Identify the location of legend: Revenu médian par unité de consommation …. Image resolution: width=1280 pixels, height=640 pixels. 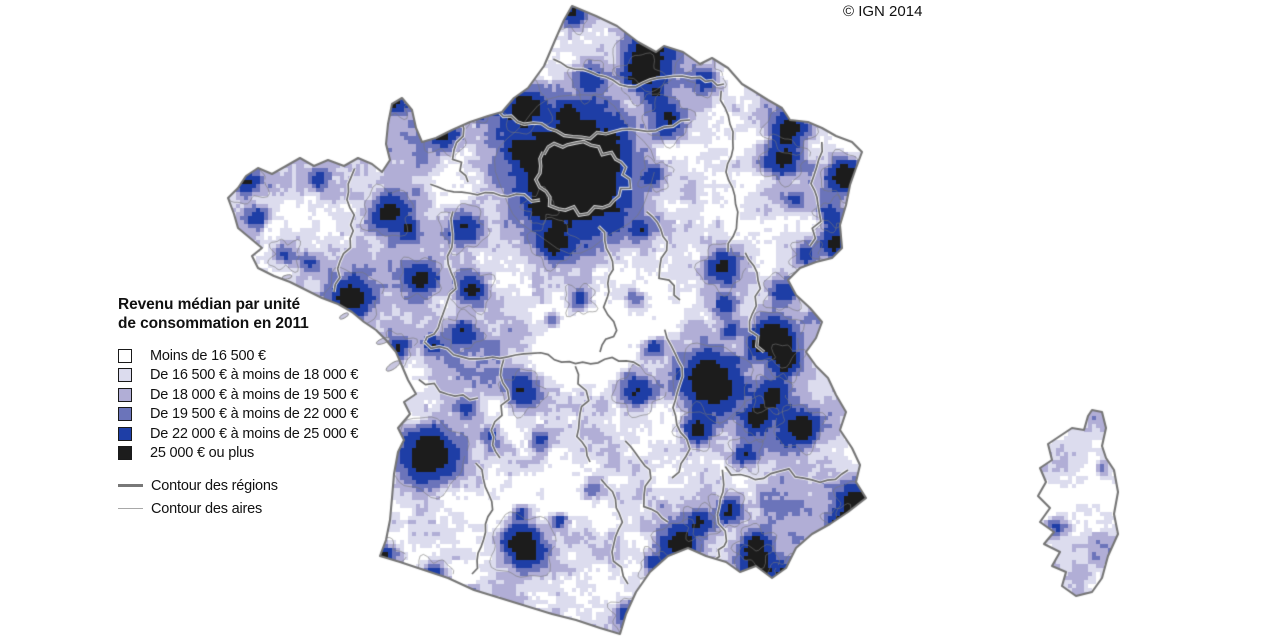
(248, 408).